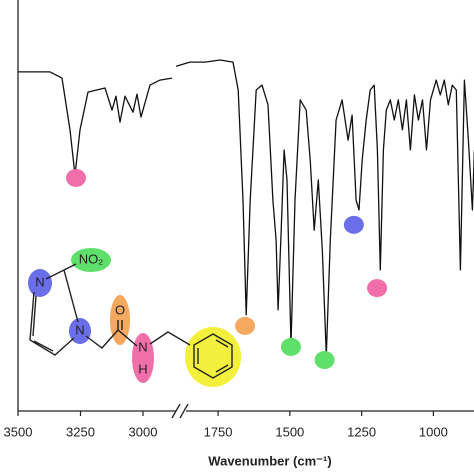 The image size is (474, 474). What do you see at coordinates (18, 431) in the screenshot?
I see `x-tick-label: 3500` at bounding box center [18, 431].